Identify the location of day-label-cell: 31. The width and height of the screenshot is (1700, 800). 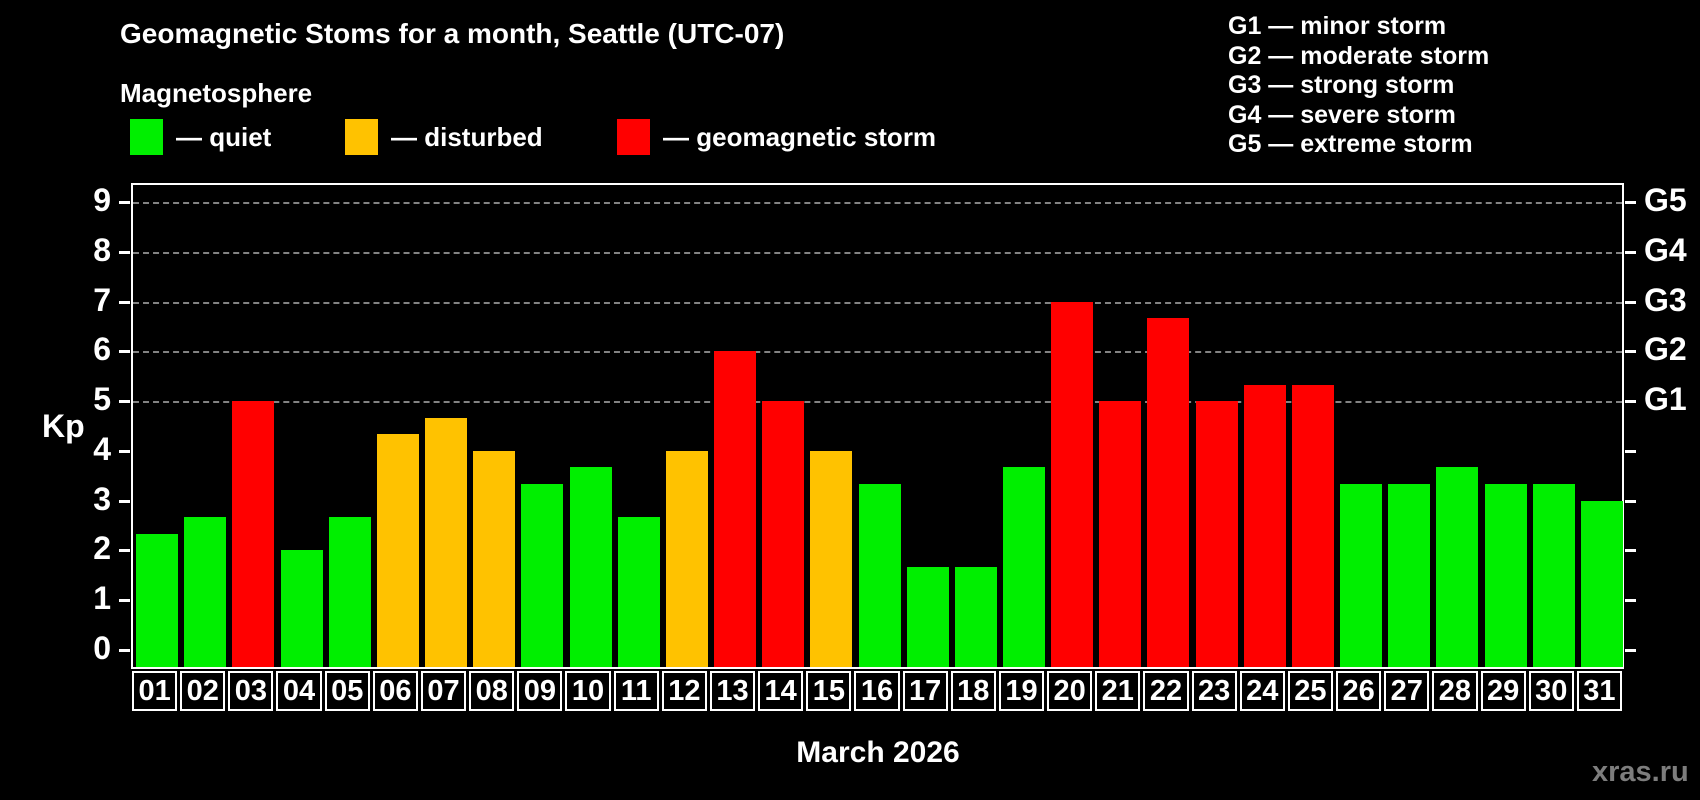
(1599, 691).